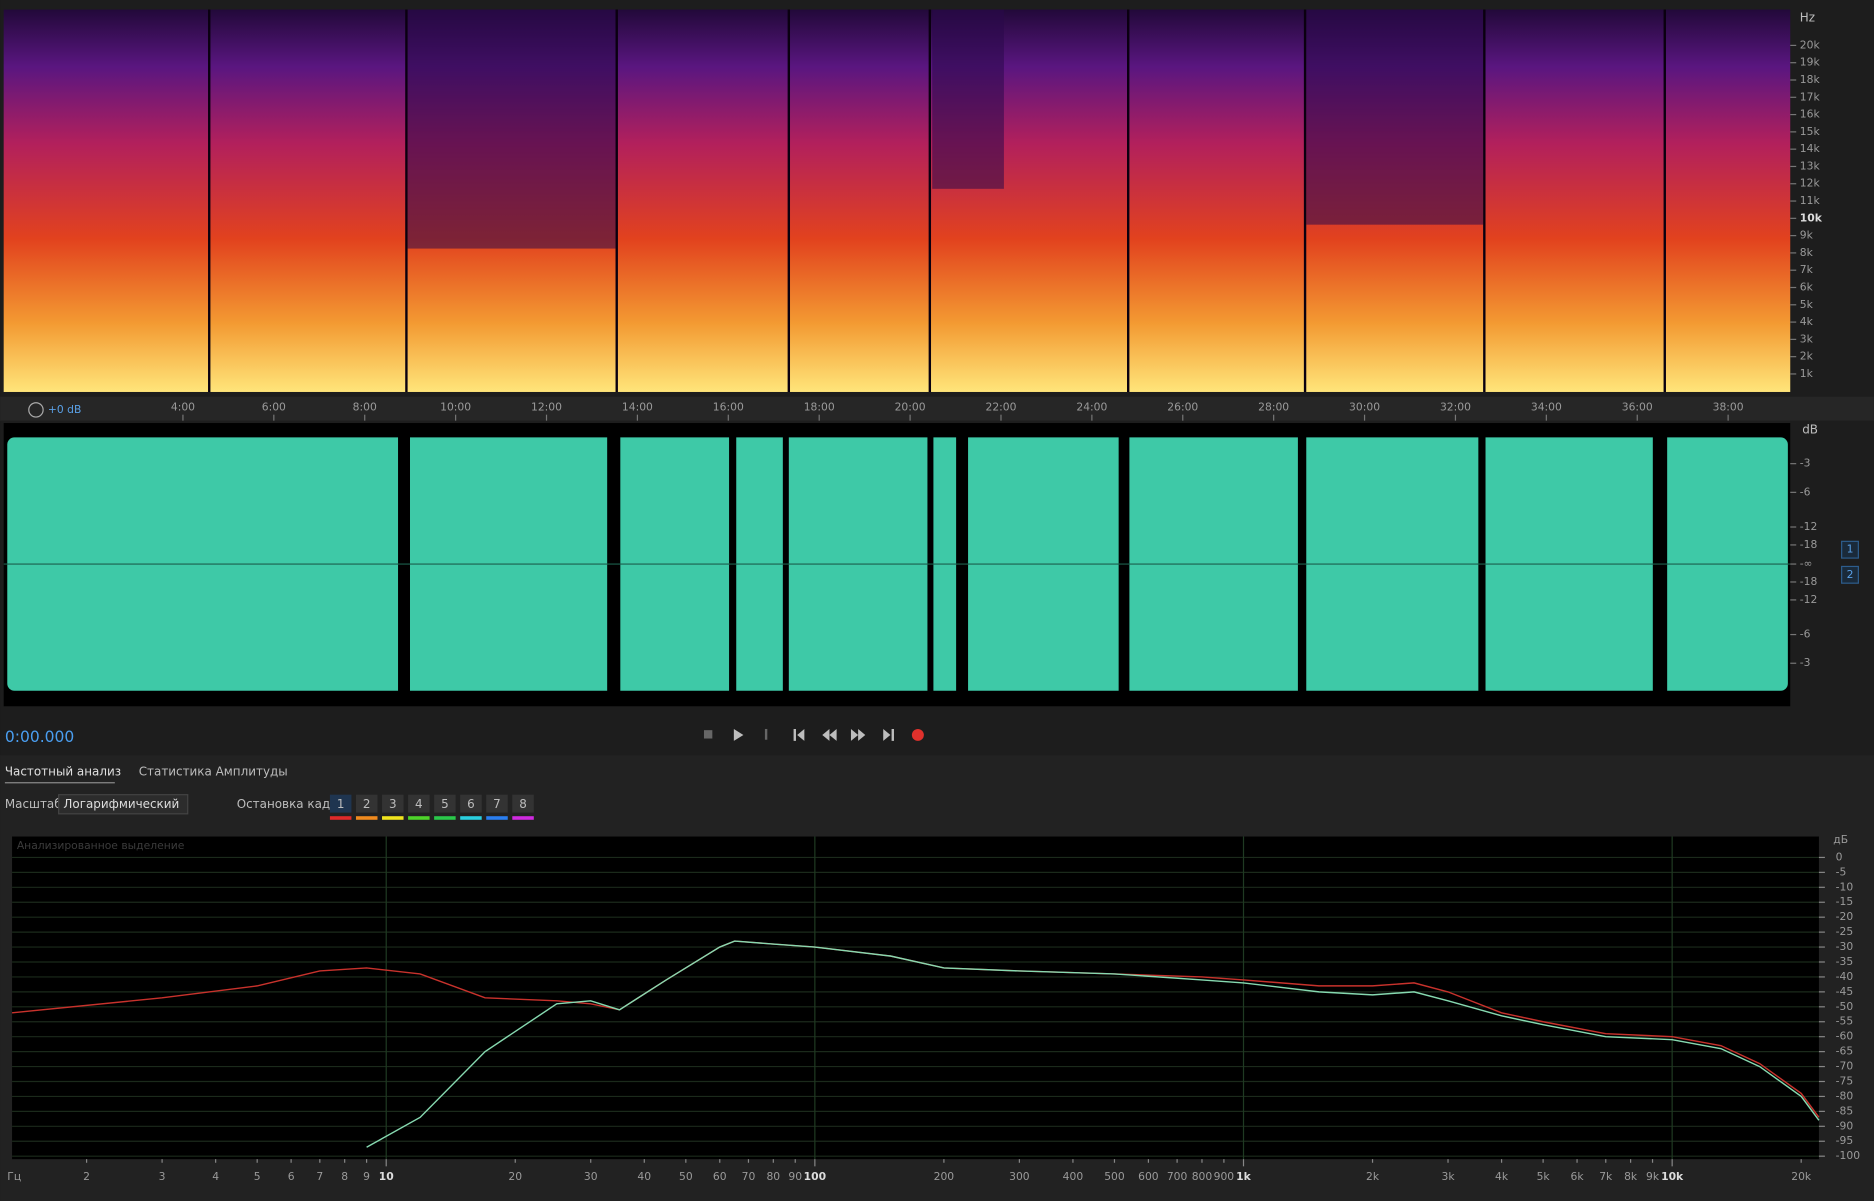 The height and width of the screenshot is (1201, 1874). I want to click on time-label: 4:00, so click(183, 407).